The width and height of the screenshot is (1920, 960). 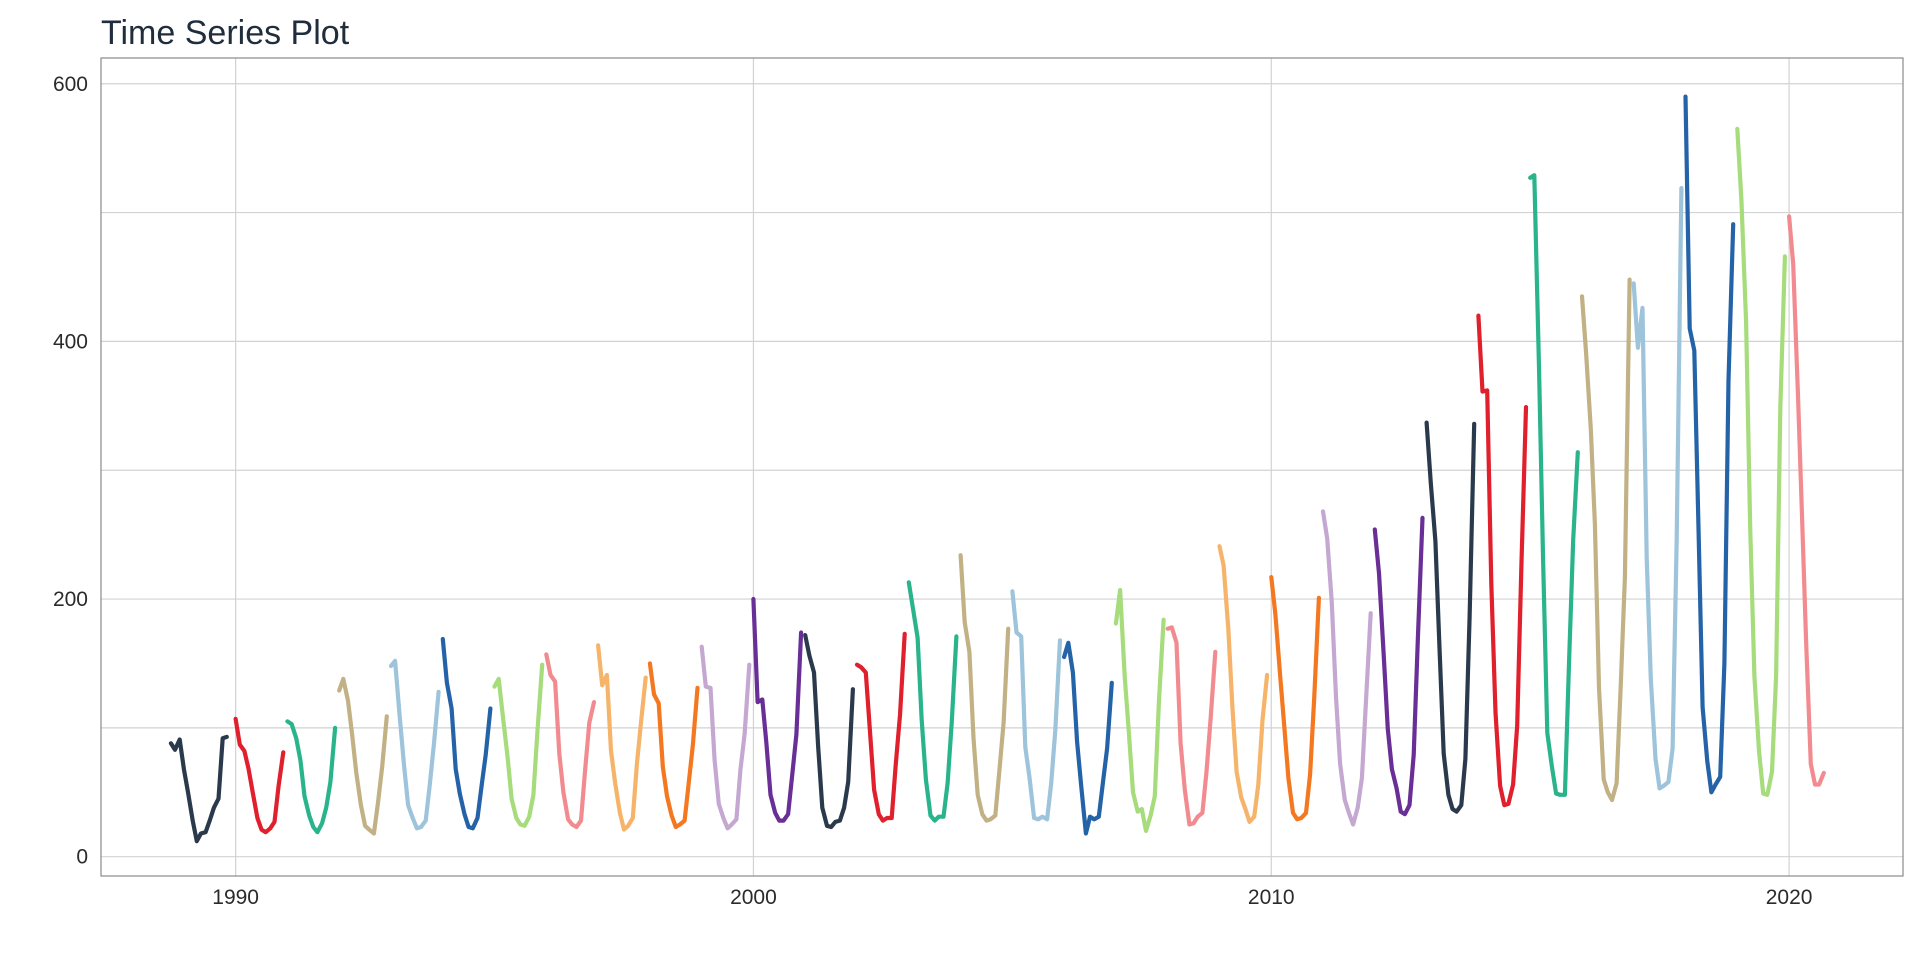 What do you see at coordinates (235, 897) in the screenshot?
I see `x-tick-label: 1990` at bounding box center [235, 897].